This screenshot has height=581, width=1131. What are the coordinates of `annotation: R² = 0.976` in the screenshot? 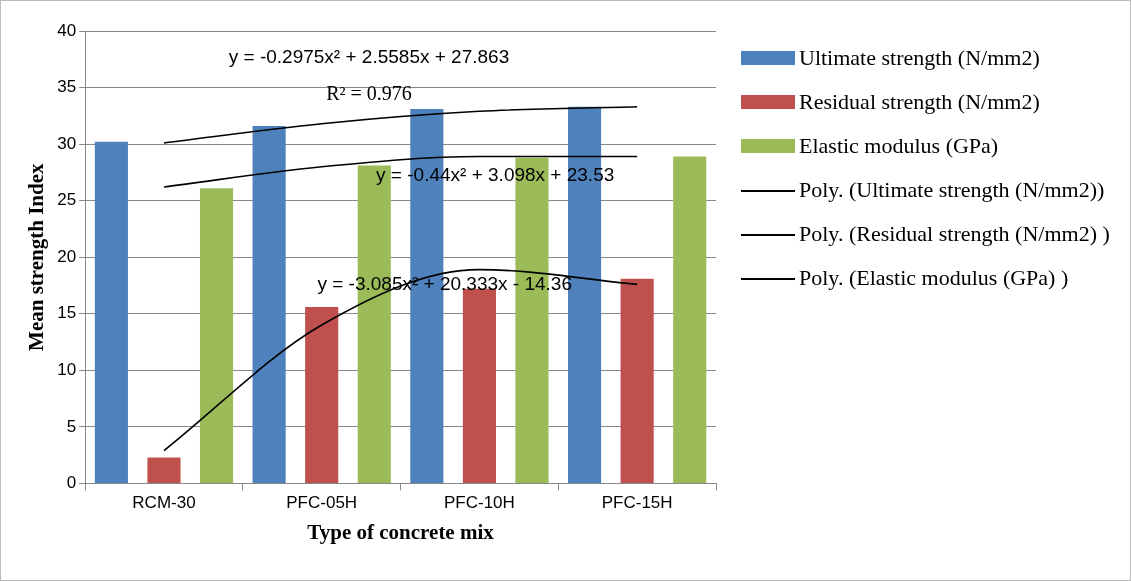 It's located at (369, 92).